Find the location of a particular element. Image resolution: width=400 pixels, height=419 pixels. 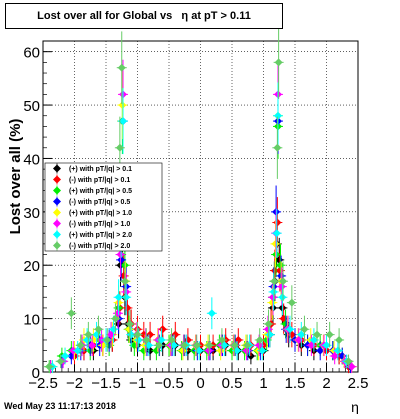

y-tick-label: 30 is located at coordinates (31, 213).